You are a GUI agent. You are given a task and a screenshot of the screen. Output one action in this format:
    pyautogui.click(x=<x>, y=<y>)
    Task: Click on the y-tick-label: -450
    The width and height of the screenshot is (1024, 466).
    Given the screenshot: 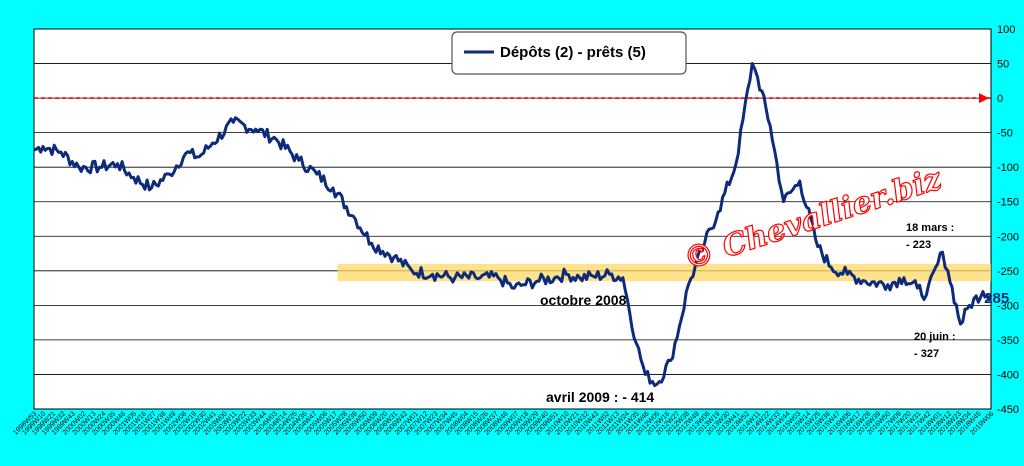 What is the action you would take?
    pyautogui.click(x=1008, y=410)
    